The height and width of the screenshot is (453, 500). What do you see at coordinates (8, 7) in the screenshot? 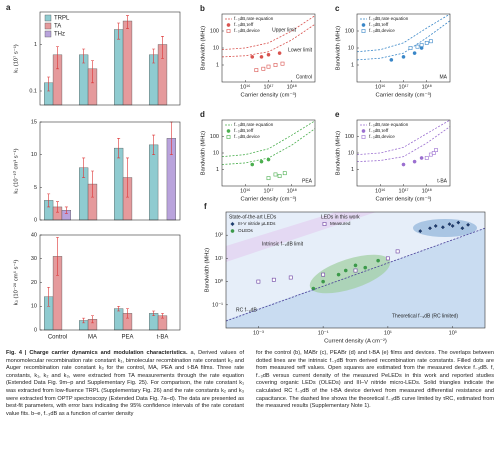
I see `panel-letter: a` at bounding box center [8, 7].